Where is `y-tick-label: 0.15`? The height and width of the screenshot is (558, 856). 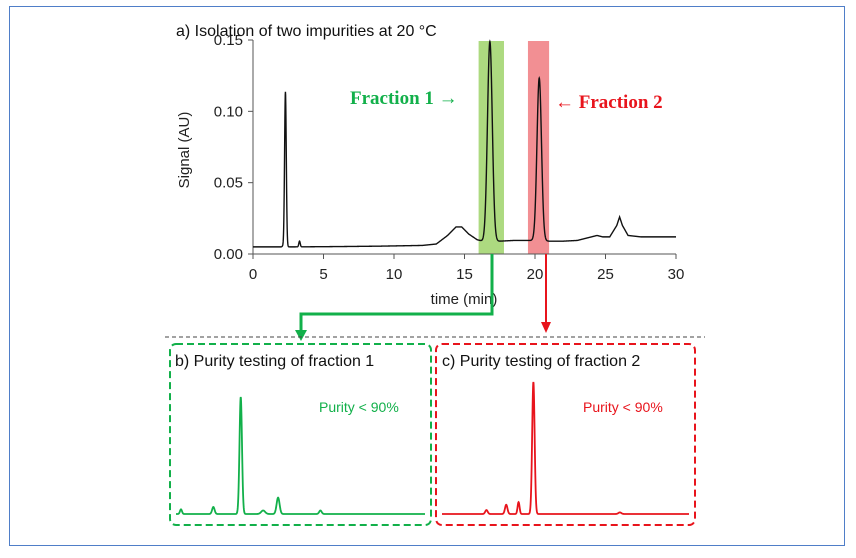
y-tick-label: 0.15 is located at coordinates (228, 40).